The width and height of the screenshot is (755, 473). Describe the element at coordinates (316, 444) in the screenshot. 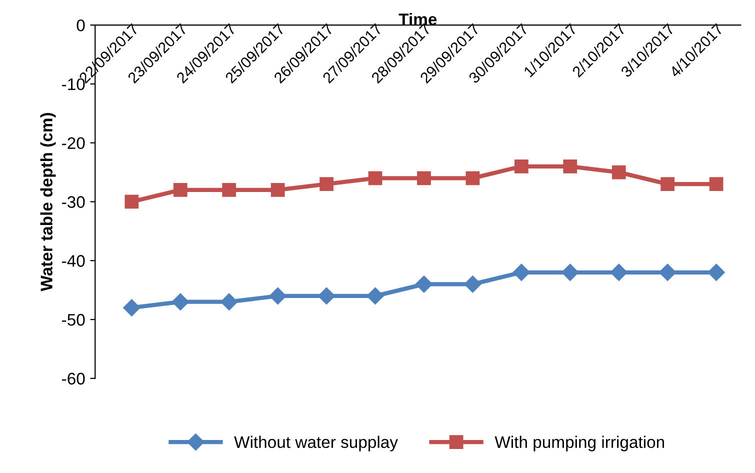

I see `legend-label: Without water supplay` at that location.